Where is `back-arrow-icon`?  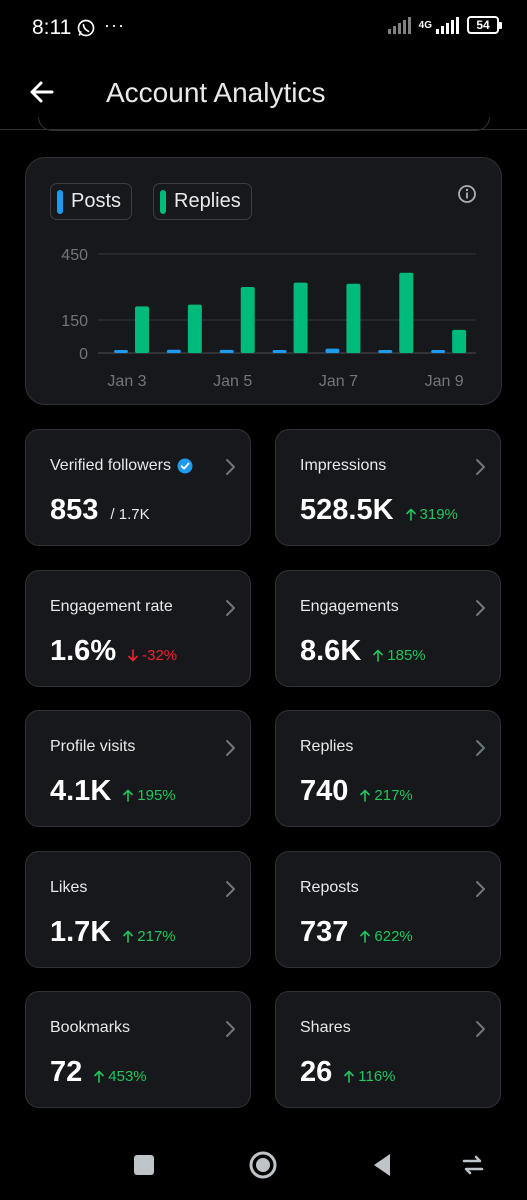 back-arrow-icon is located at coordinates (42, 92).